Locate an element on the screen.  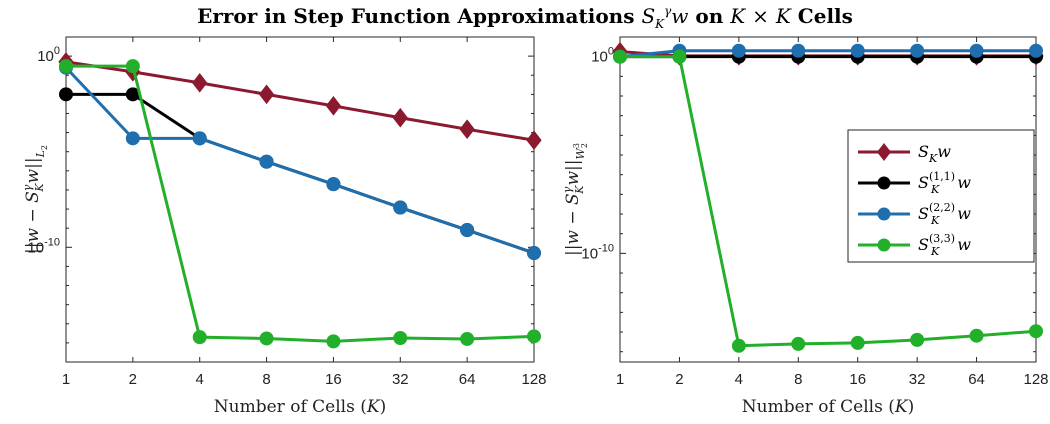
y-axis-label-text: ||w − SγKw||L2 is located at coordinates (35, 199).